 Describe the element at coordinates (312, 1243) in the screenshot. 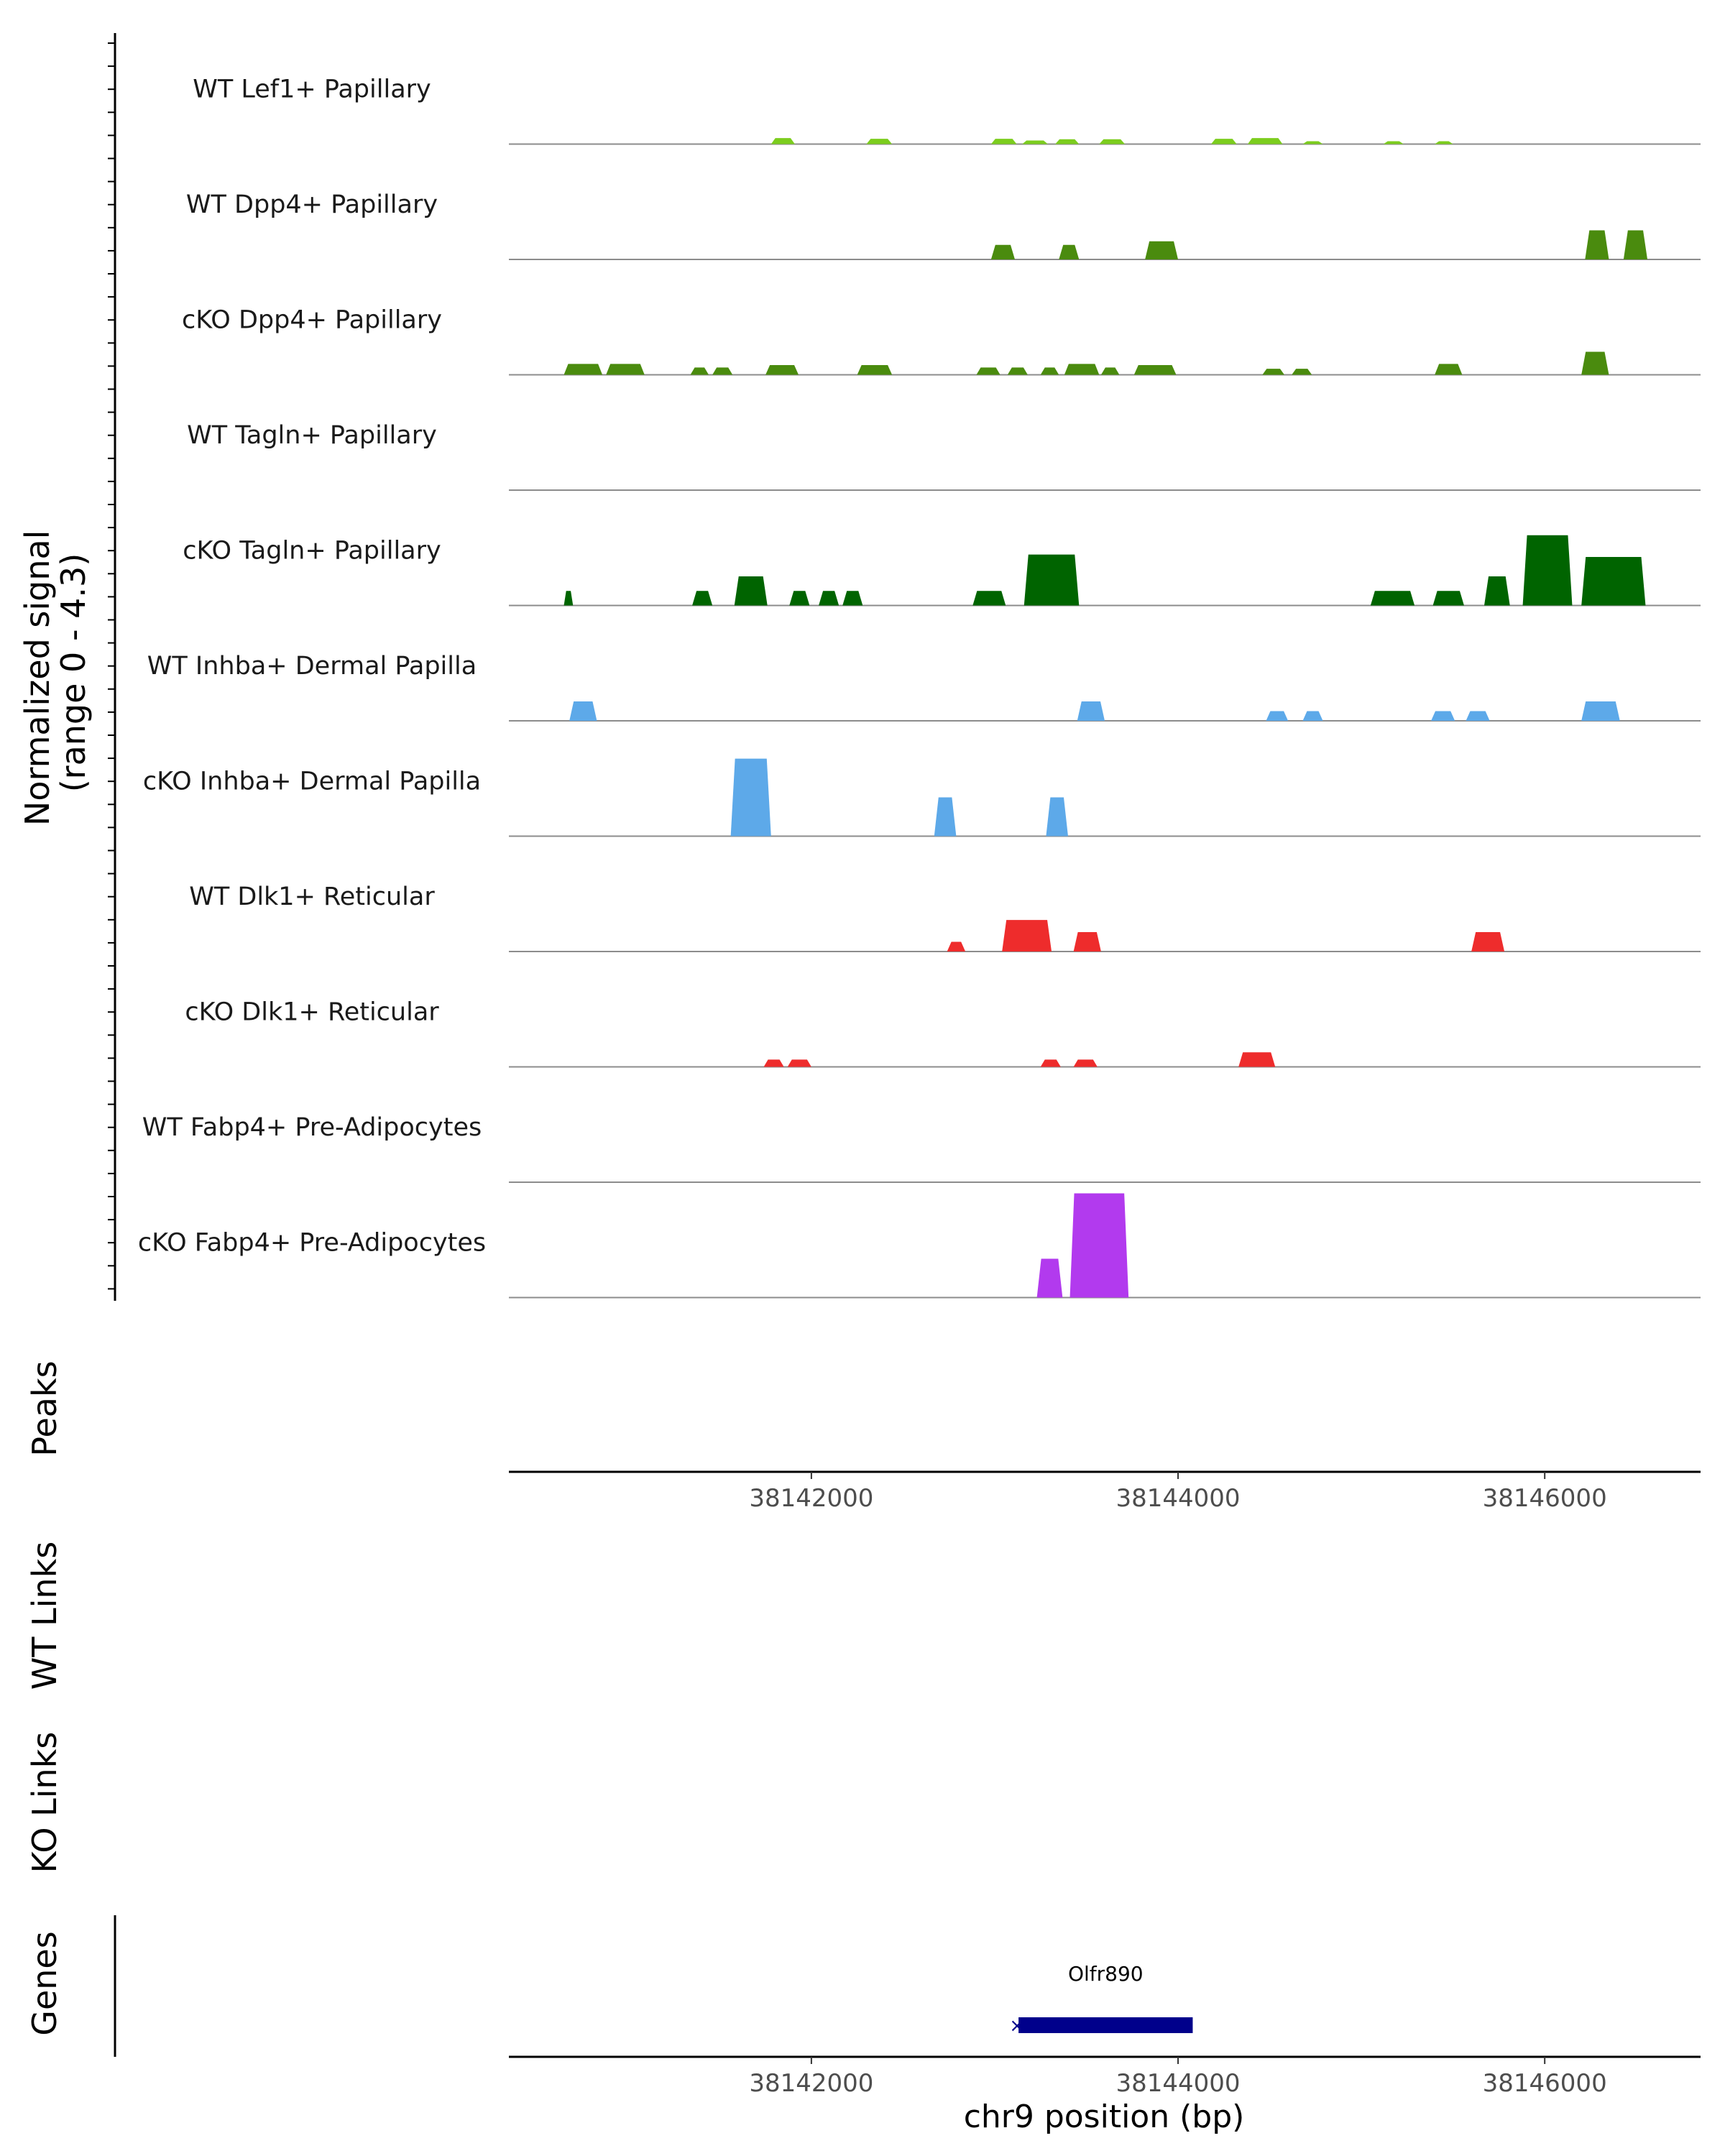

I see `track-label: cKO Fabp4+ Pre-Adipocytes` at that location.